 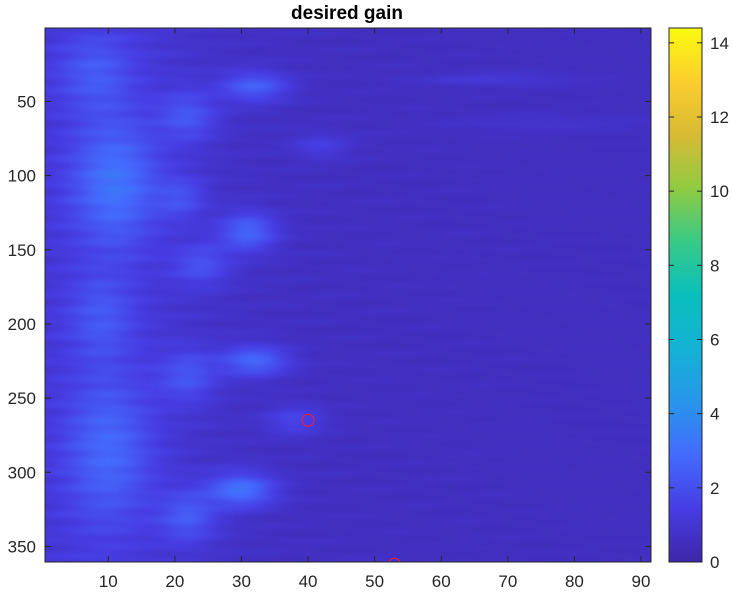 What do you see at coordinates (174, 581) in the screenshot?
I see `x-tick-label: 20` at bounding box center [174, 581].